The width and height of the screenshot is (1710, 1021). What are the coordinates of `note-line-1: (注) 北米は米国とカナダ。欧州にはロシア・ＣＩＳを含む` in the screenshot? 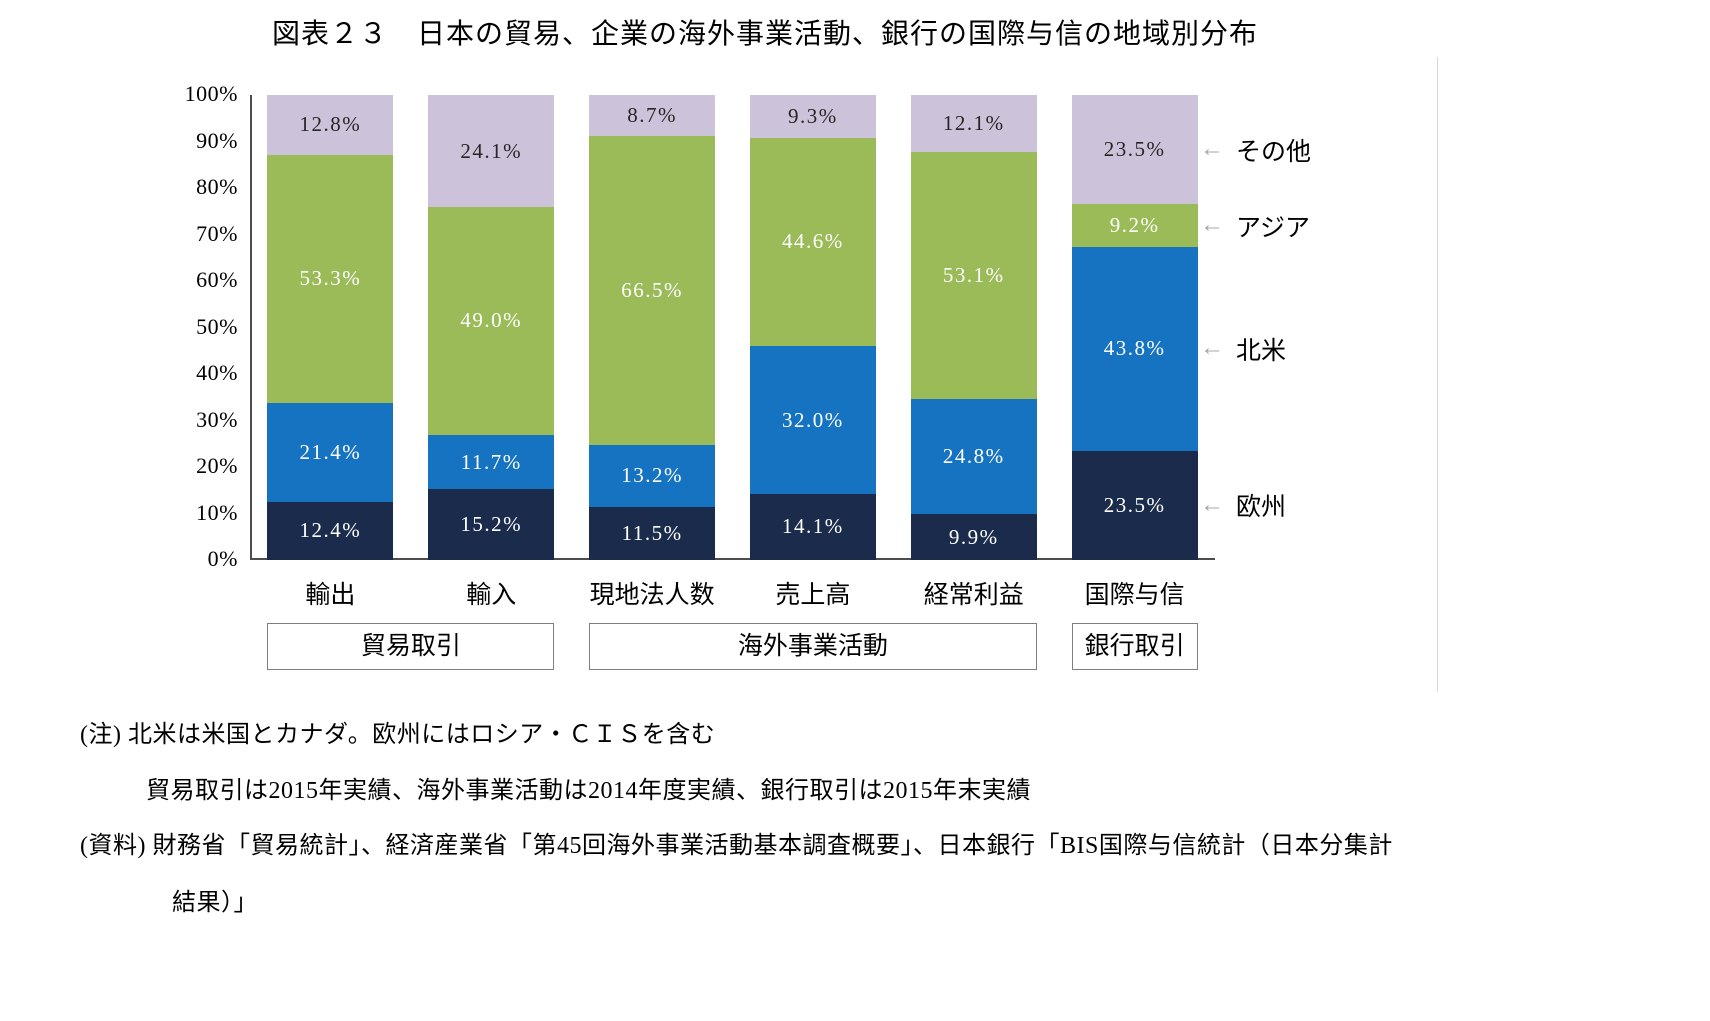 It's located at (398, 735).